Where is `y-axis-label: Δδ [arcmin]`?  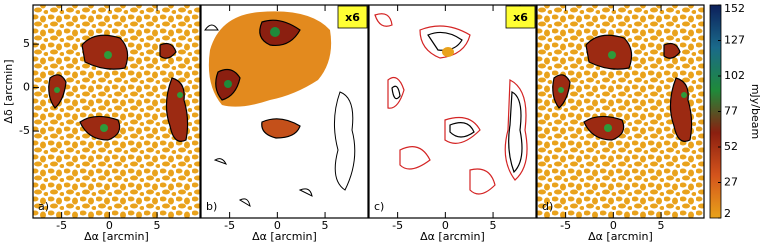 y-axis-label: Δδ [arcmin] is located at coordinates (8, 91).